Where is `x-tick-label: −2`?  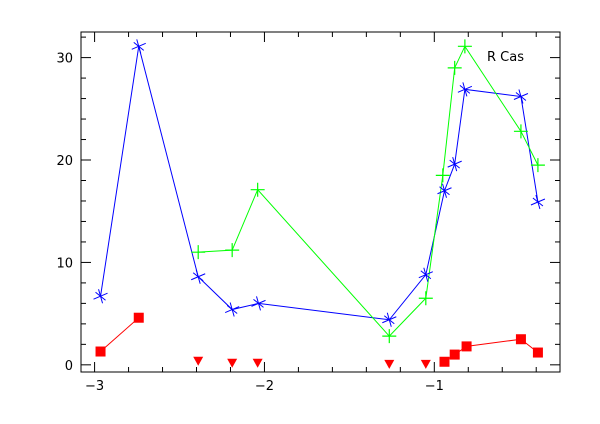
x-tick-label: −2 is located at coordinates (264, 386).